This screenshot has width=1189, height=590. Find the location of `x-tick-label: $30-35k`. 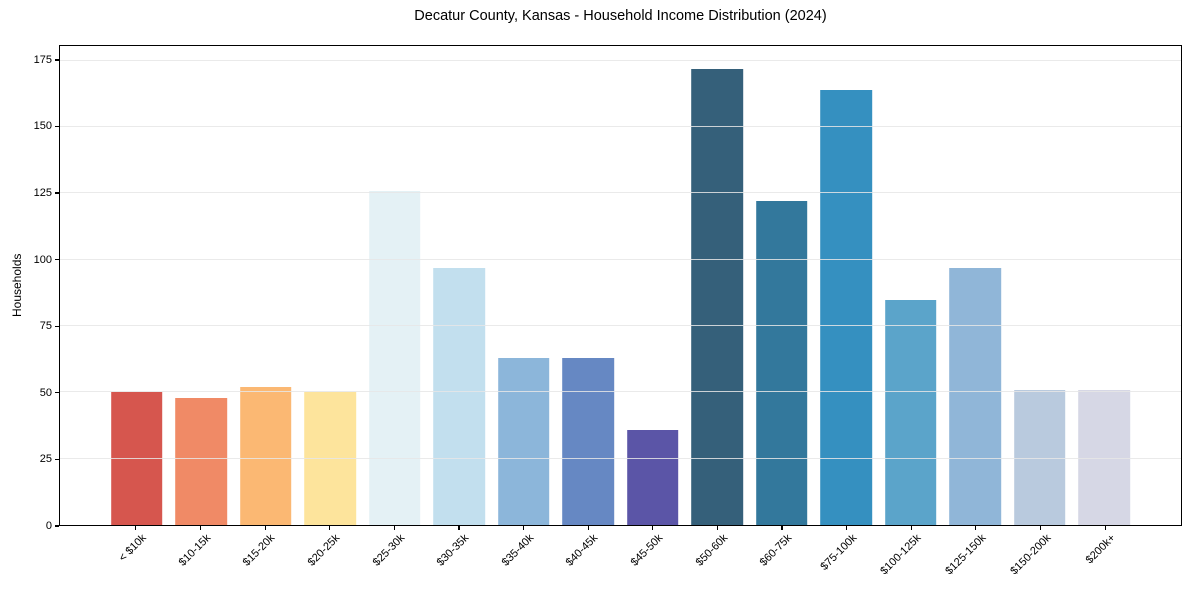

x-tick-label: $30-35k is located at coordinates (453, 550).